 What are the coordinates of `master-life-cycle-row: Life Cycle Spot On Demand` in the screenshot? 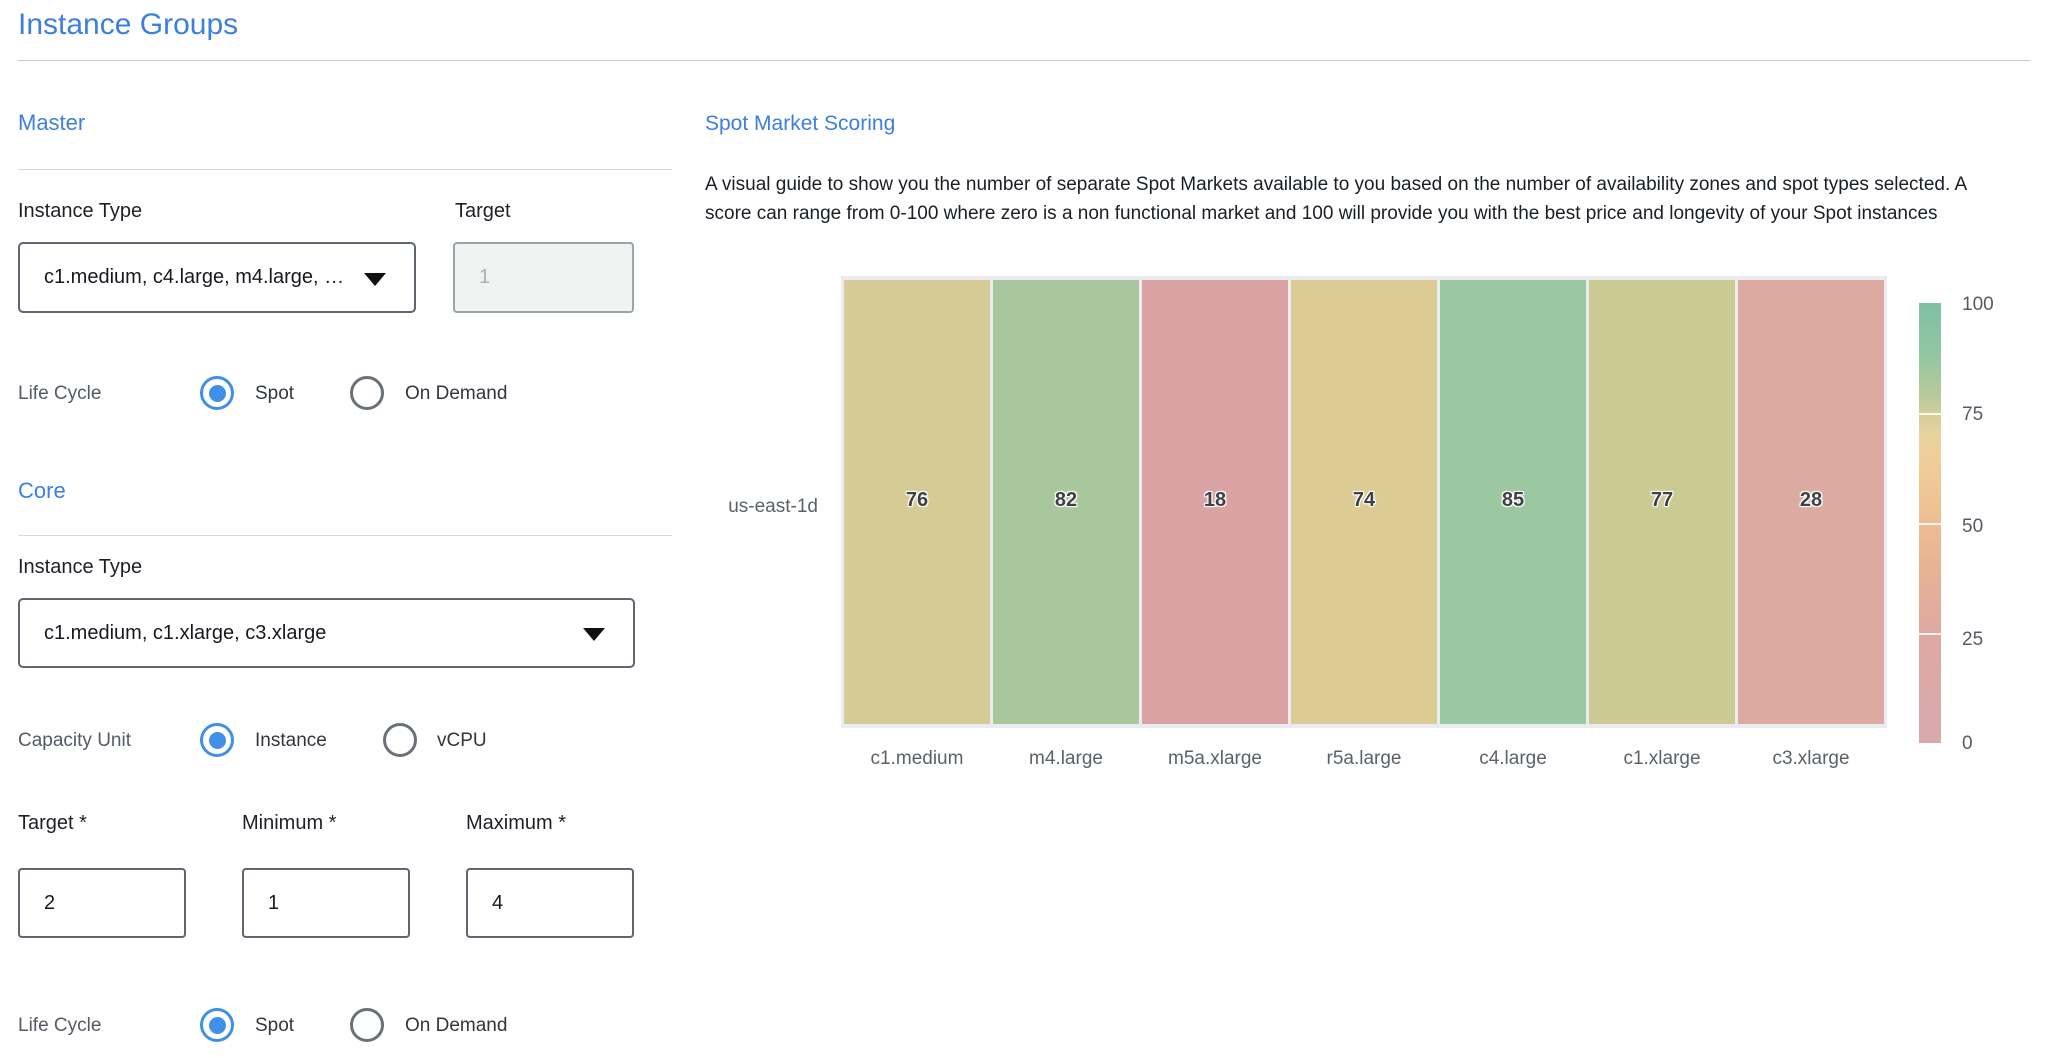 It's located at (338, 393).